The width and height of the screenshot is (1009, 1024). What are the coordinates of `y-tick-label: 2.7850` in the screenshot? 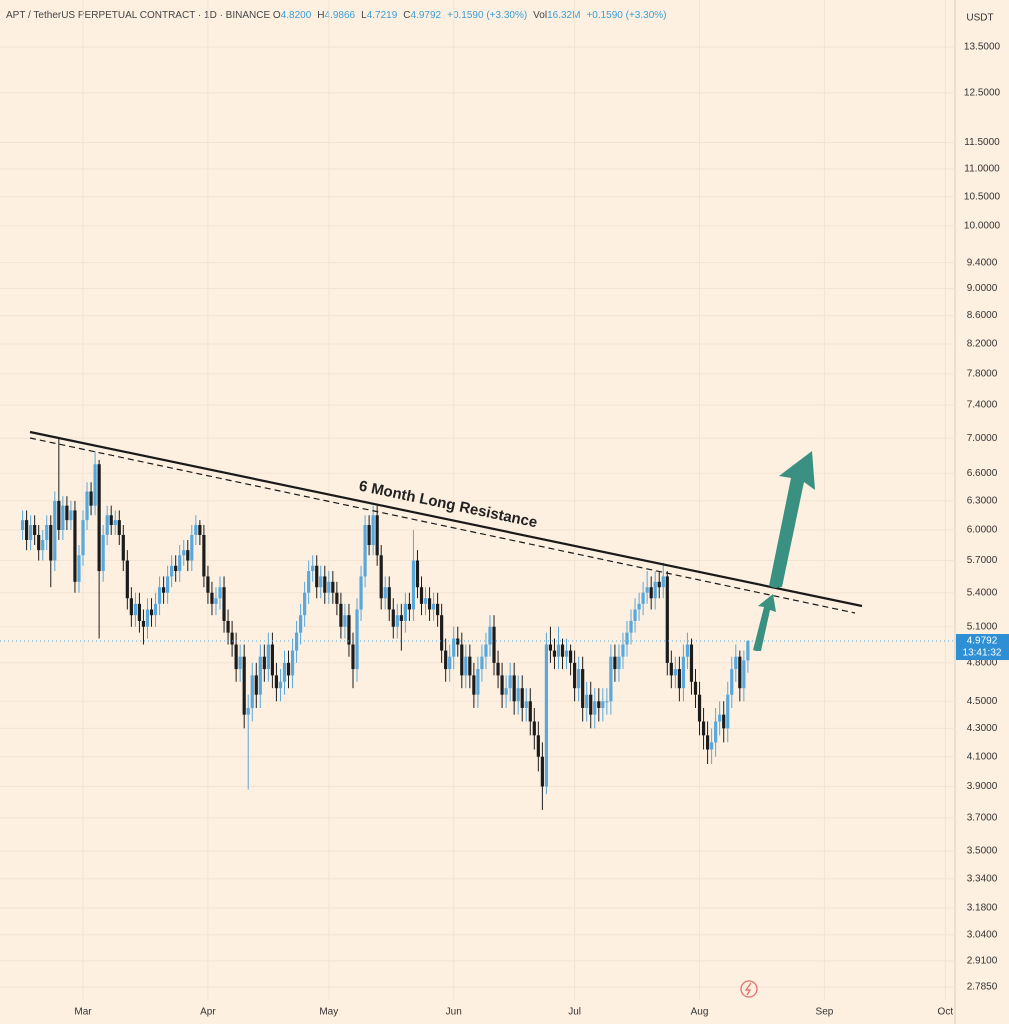 It's located at (982, 987).